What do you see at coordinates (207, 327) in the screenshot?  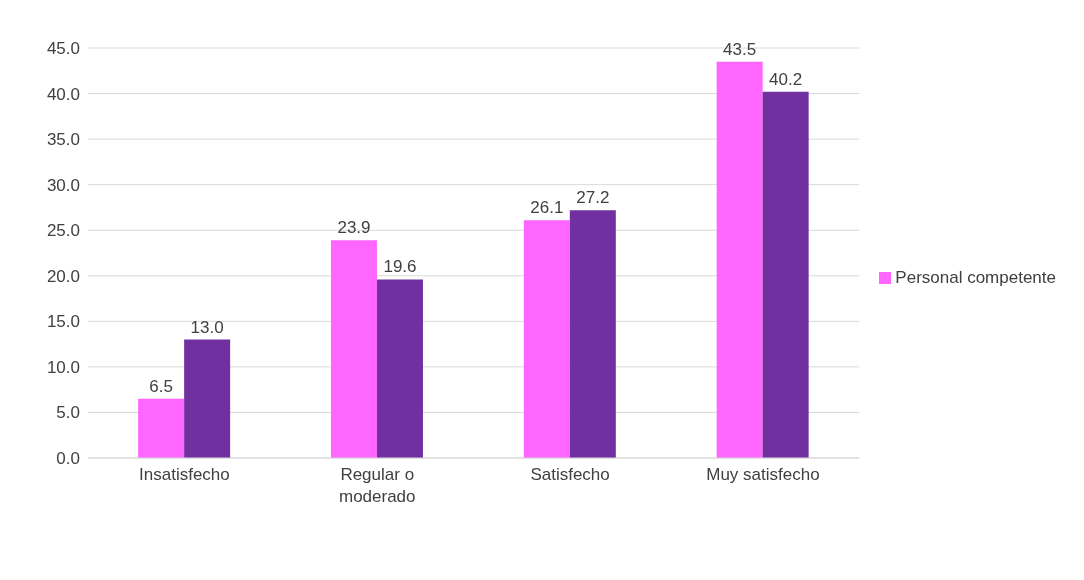 I see `data-label: 13.0` at bounding box center [207, 327].